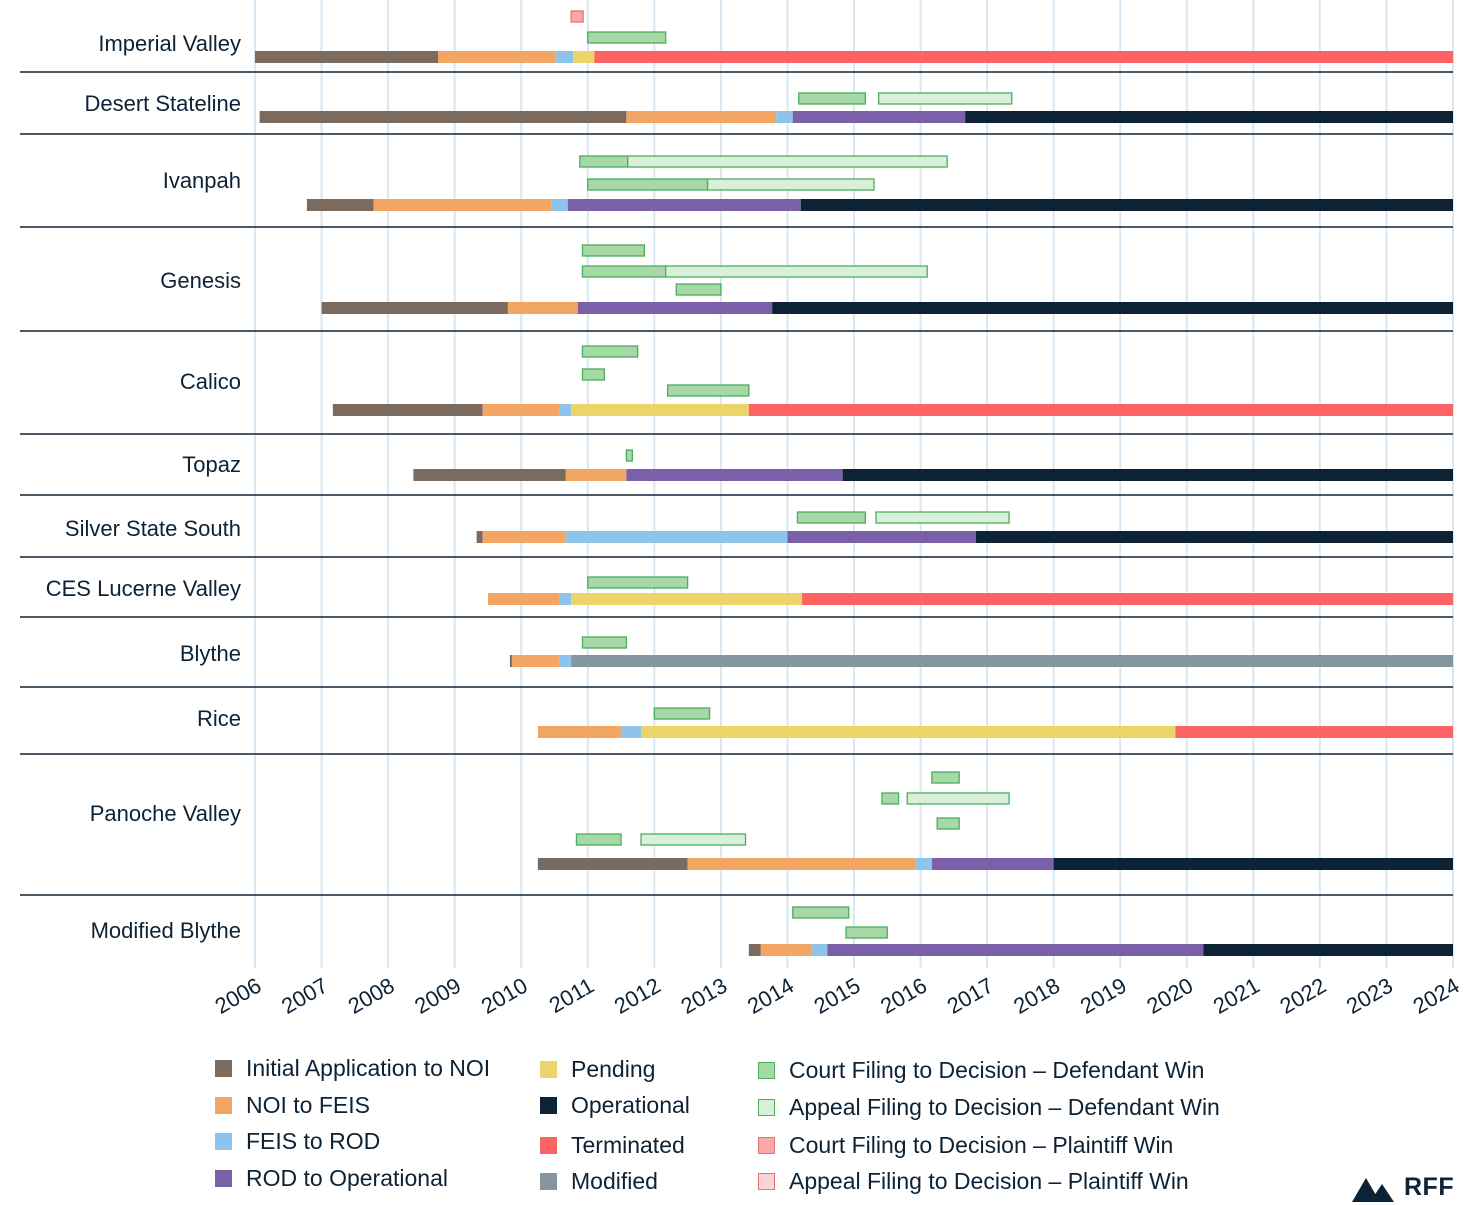 This screenshot has height=1205, width=1480. Describe the element at coordinates (1403, 1187) in the screenshot. I see `rff-logo: RFF` at that location.